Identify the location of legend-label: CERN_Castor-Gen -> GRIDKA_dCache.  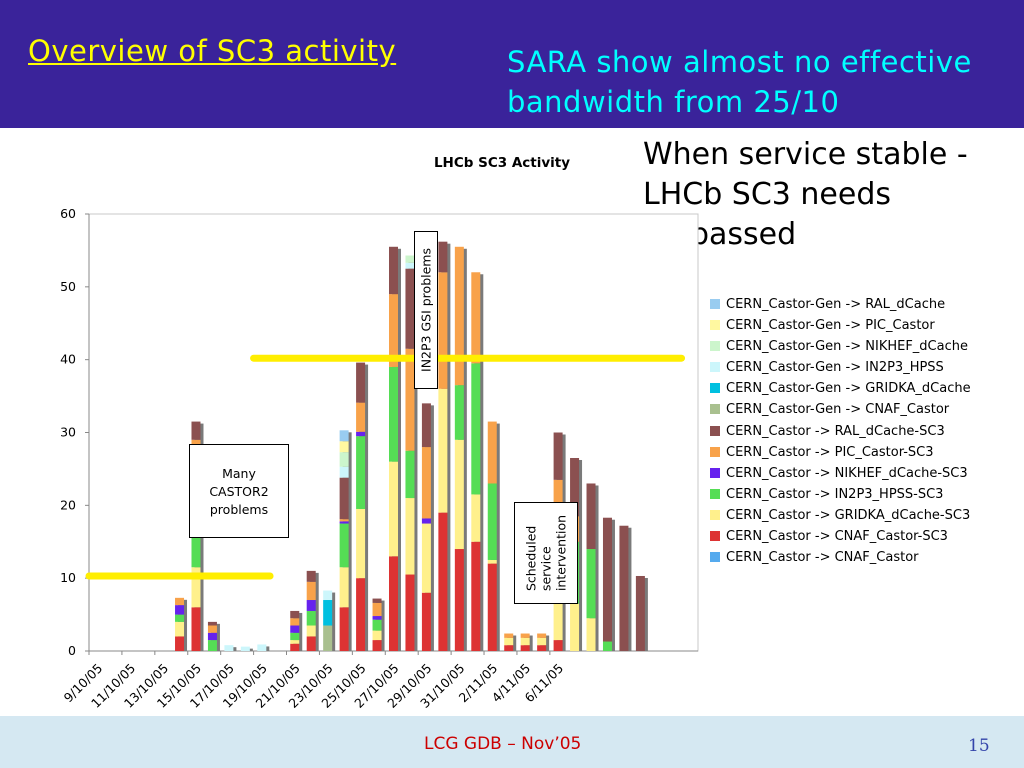
(848, 389).